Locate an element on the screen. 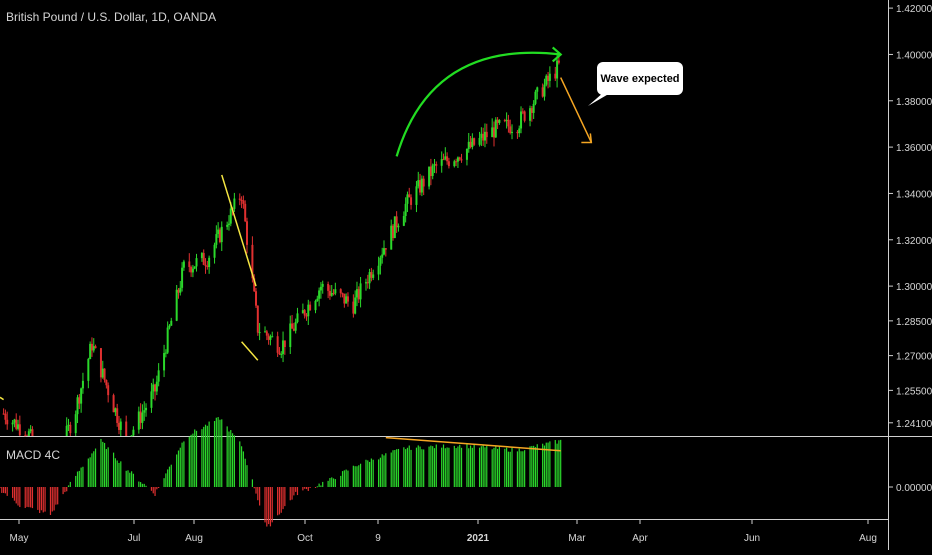 This screenshot has height=555, width=932. time-tick-label: Apr is located at coordinates (640, 538).